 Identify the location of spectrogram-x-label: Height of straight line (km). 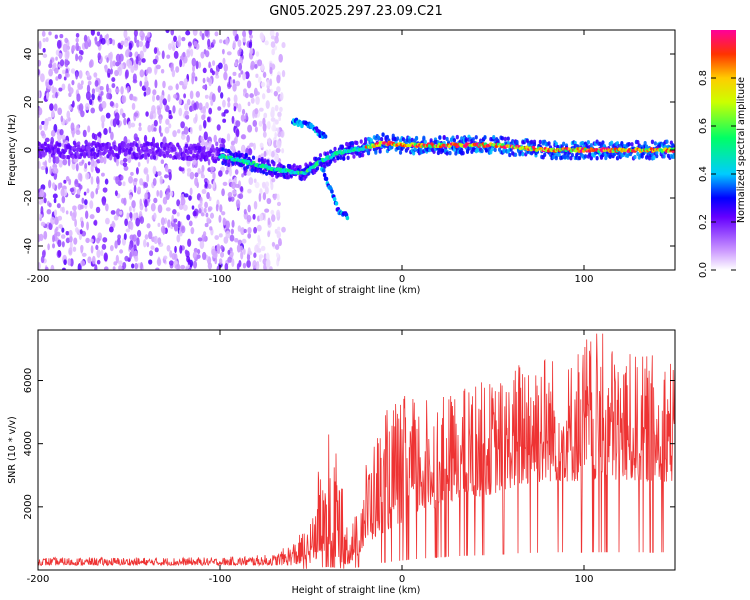
(356, 290).